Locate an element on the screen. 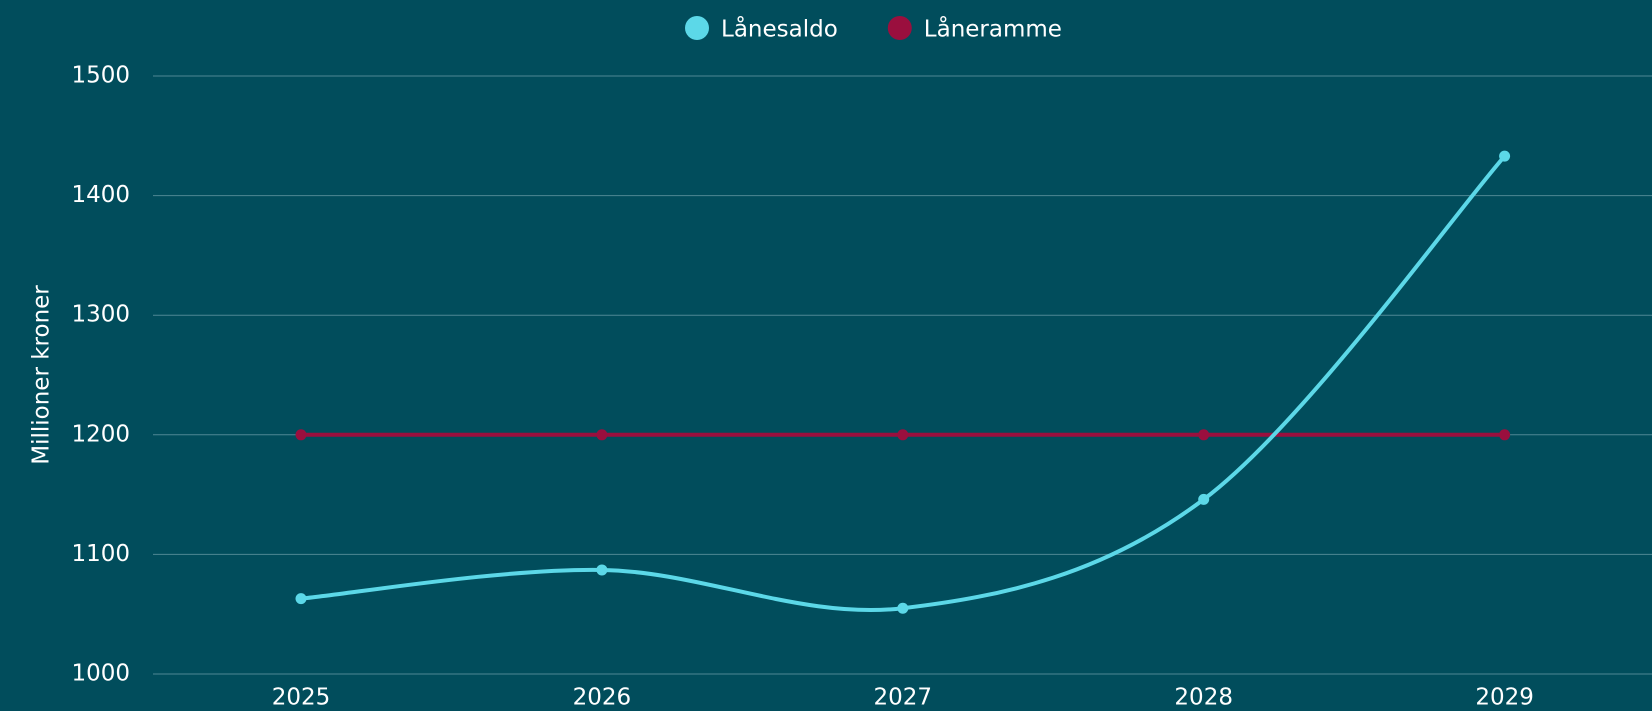 The image size is (1652, 711). x-tick-label: 2026 is located at coordinates (602, 698).